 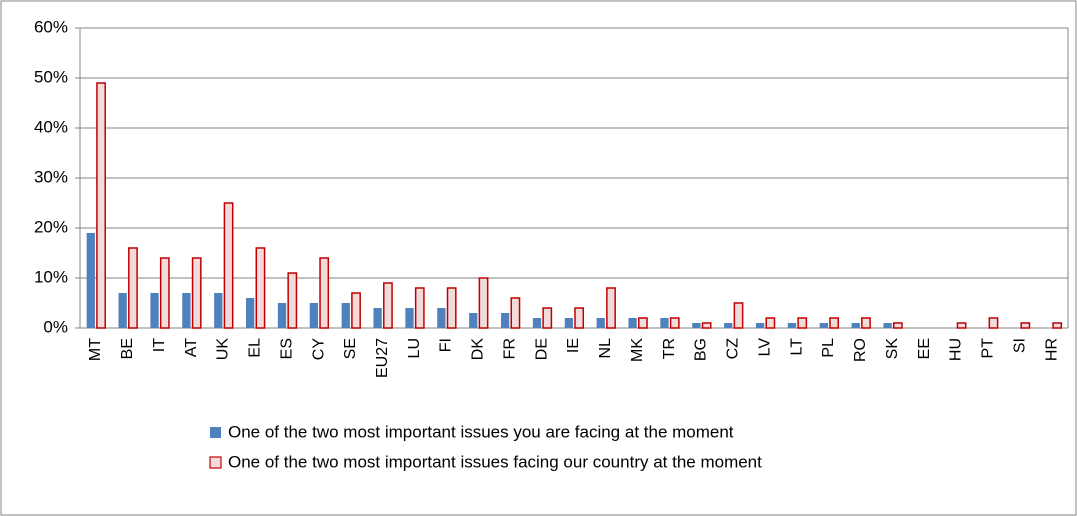 What do you see at coordinates (255, 348) in the screenshot?
I see `x-tick-label: EL` at bounding box center [255, 348].